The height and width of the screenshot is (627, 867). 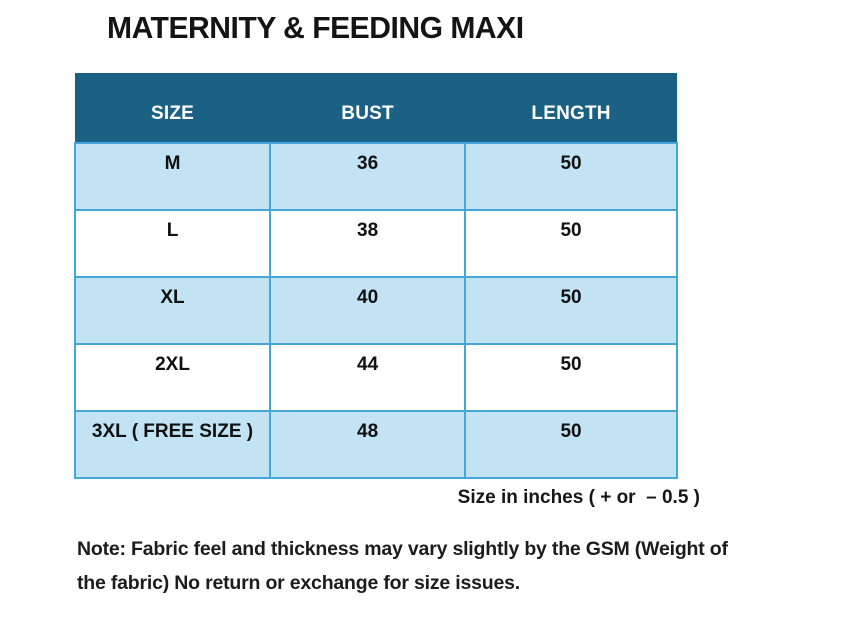 I want to click on column-header-length: LENGTH, so click(x=571, y=108).